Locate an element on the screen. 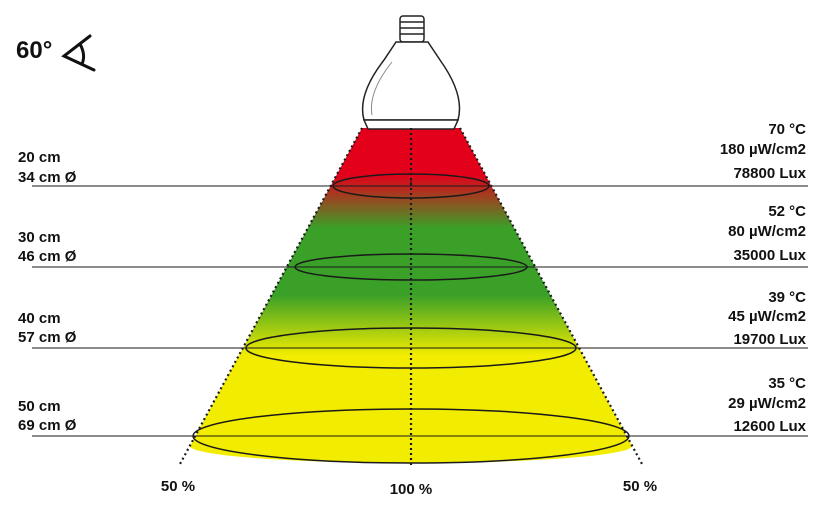 Image resolution: width=822 pixels, height=508 pixels. lux-label: 35000 Lux is located at coordinates (769, 255).